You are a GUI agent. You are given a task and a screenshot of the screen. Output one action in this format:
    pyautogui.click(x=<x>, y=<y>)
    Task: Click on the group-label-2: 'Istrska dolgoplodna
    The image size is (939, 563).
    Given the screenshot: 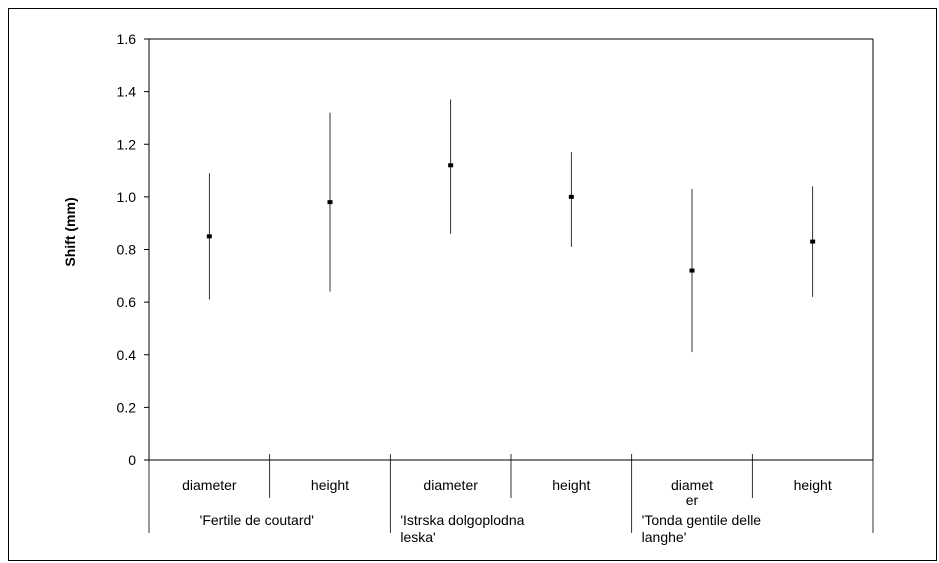 What is the action you would take?
    pyautogui.click(x=462, y=520)
    